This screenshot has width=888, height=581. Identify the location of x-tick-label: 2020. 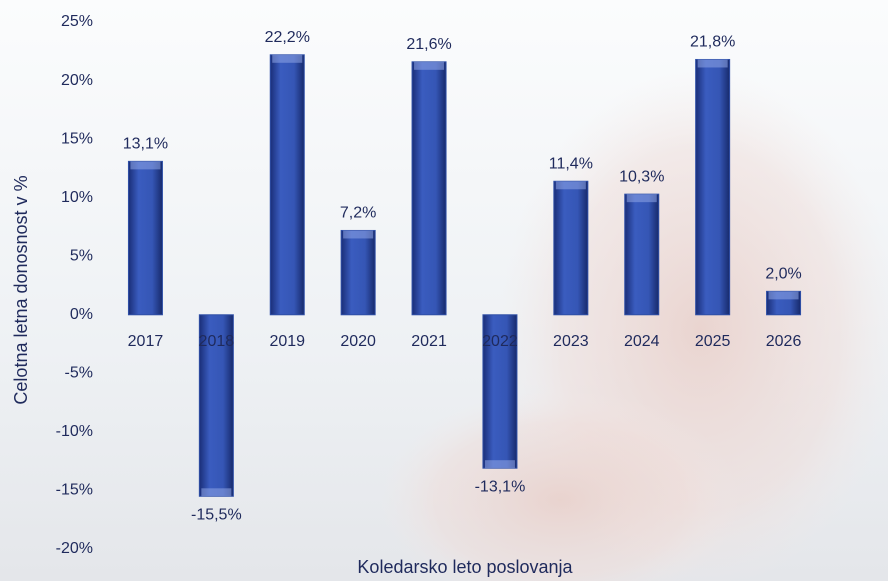
(358, 341).